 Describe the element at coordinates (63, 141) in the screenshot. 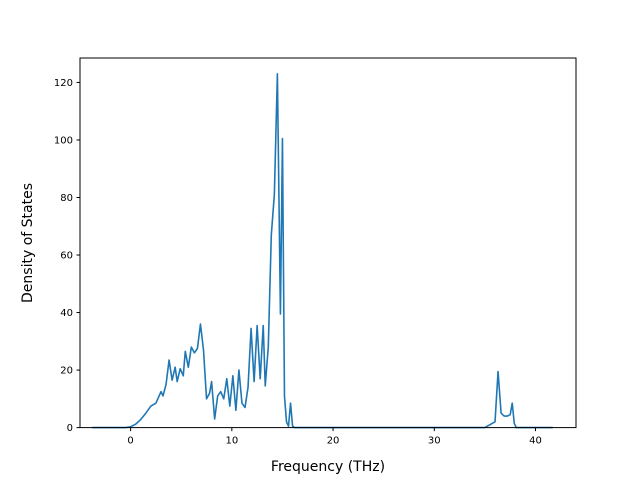

I see `y-tick-label: 100` at that location.